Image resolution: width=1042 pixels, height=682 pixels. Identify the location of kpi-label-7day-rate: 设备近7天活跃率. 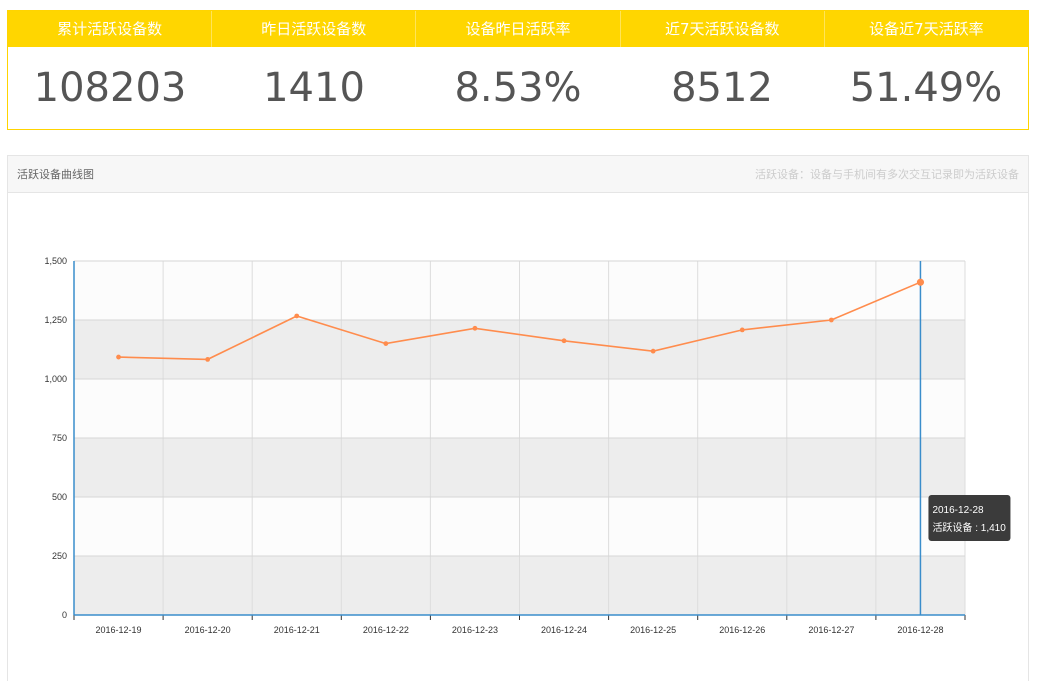
(926, 29).